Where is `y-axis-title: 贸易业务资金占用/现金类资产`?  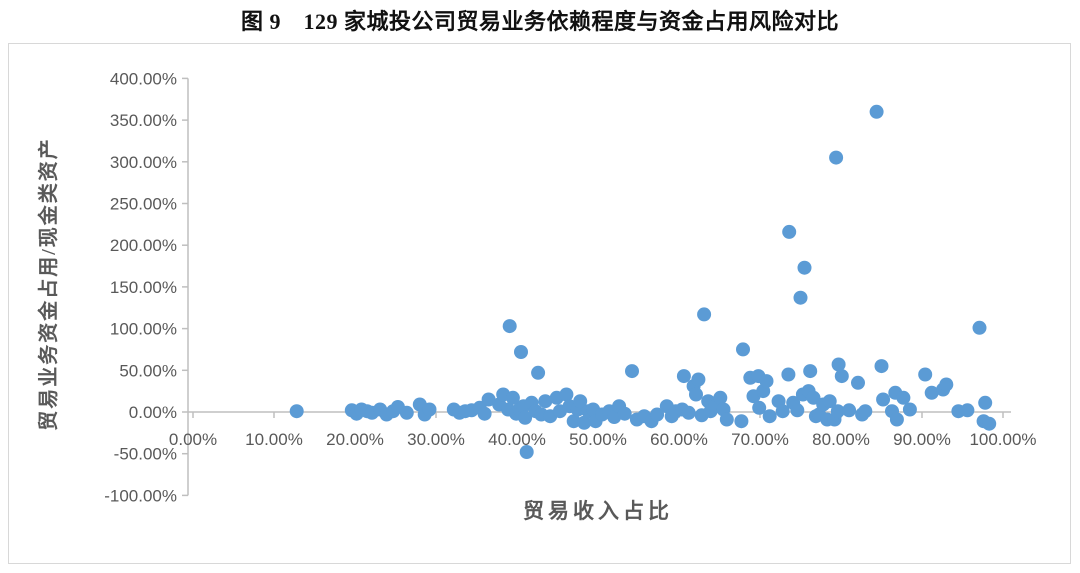 y-axis-title: 贸易业务资金占用/现金类资产 is located at coordinates (48, 284).